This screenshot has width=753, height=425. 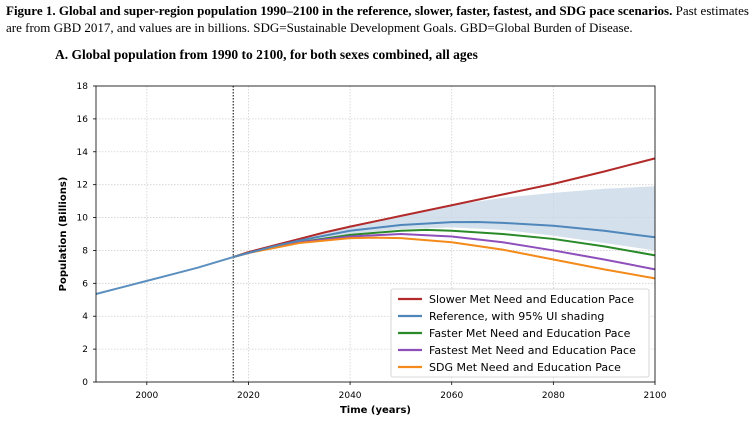 What do you see at coordinates (83, 219) in the screenshot?
I see `y-tick-label: 10` at bounding box center [83, 219].